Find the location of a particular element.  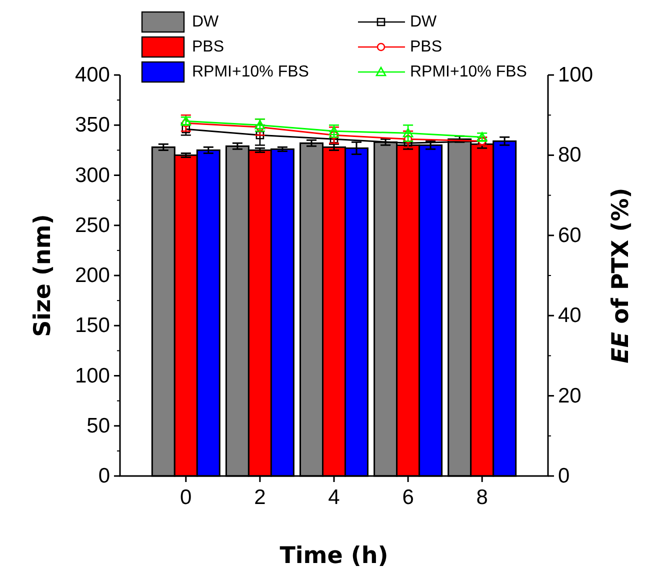

y2-tick-label: 100 is located at coordinates (576, 75).